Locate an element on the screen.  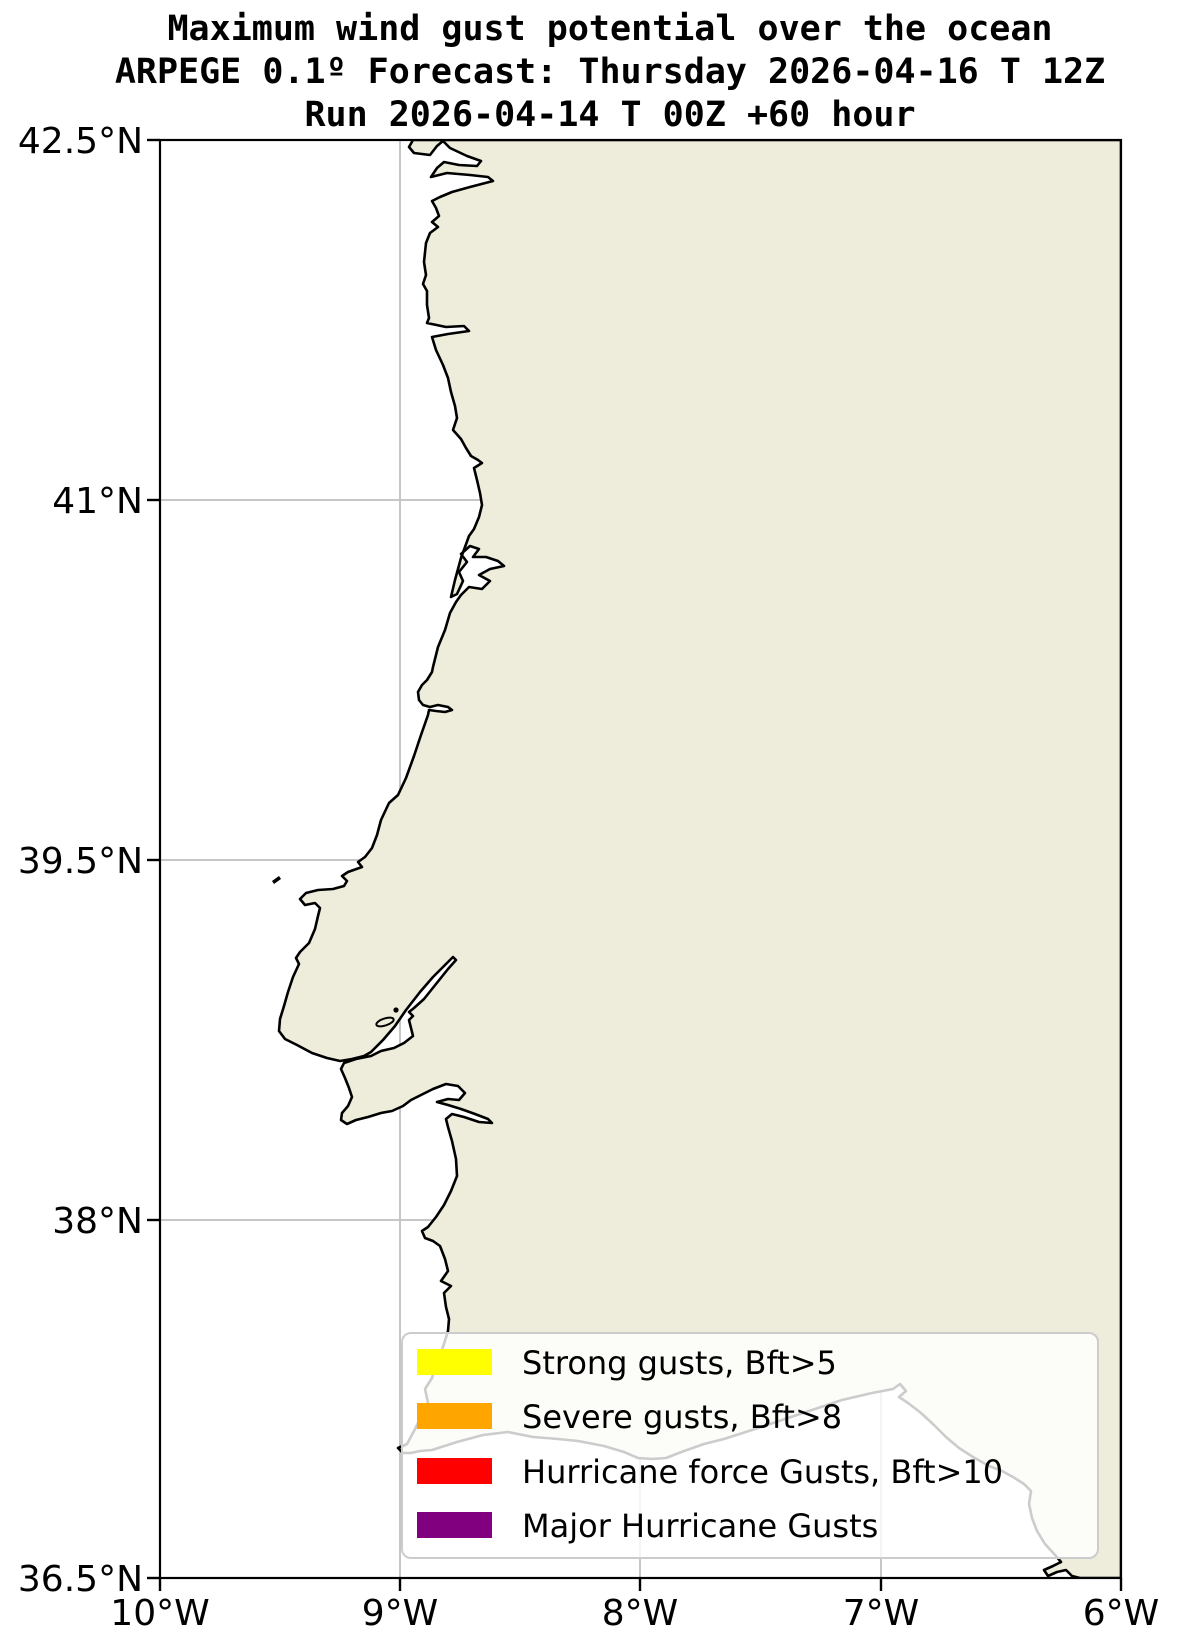
y-tick-label-36-5n: 36.5°N is located at coordinates (80, 1579).